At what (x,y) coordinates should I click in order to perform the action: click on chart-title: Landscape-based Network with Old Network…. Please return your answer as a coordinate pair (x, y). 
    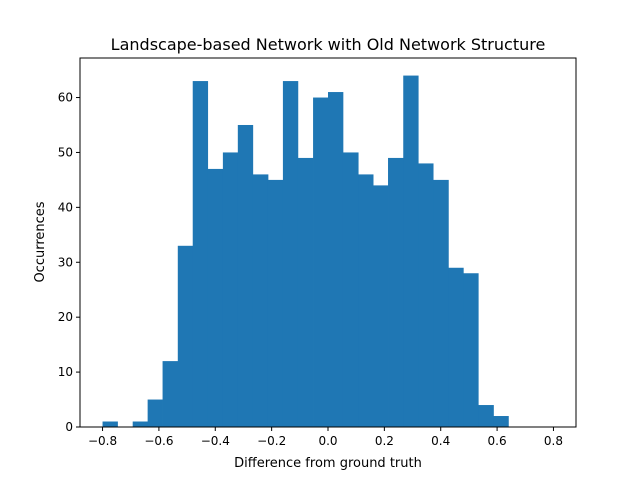
    Looking at the image, I should click on (328, 44).